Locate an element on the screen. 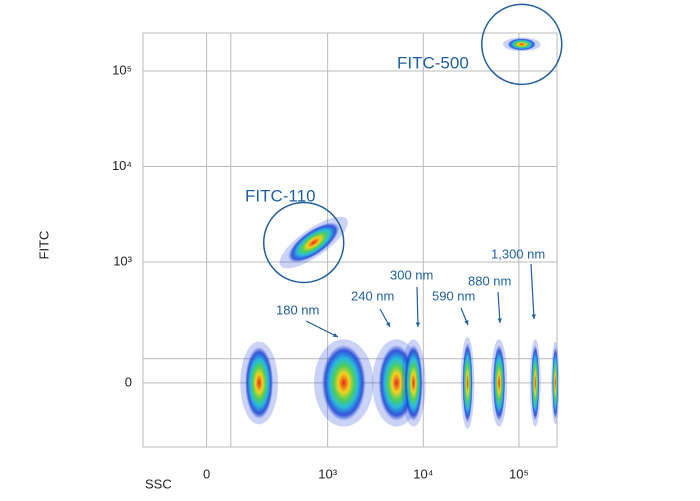 The width and height of the screenshot is (700, 501). x-tick-label: 10⁵ is located at coordinates (519, 473).